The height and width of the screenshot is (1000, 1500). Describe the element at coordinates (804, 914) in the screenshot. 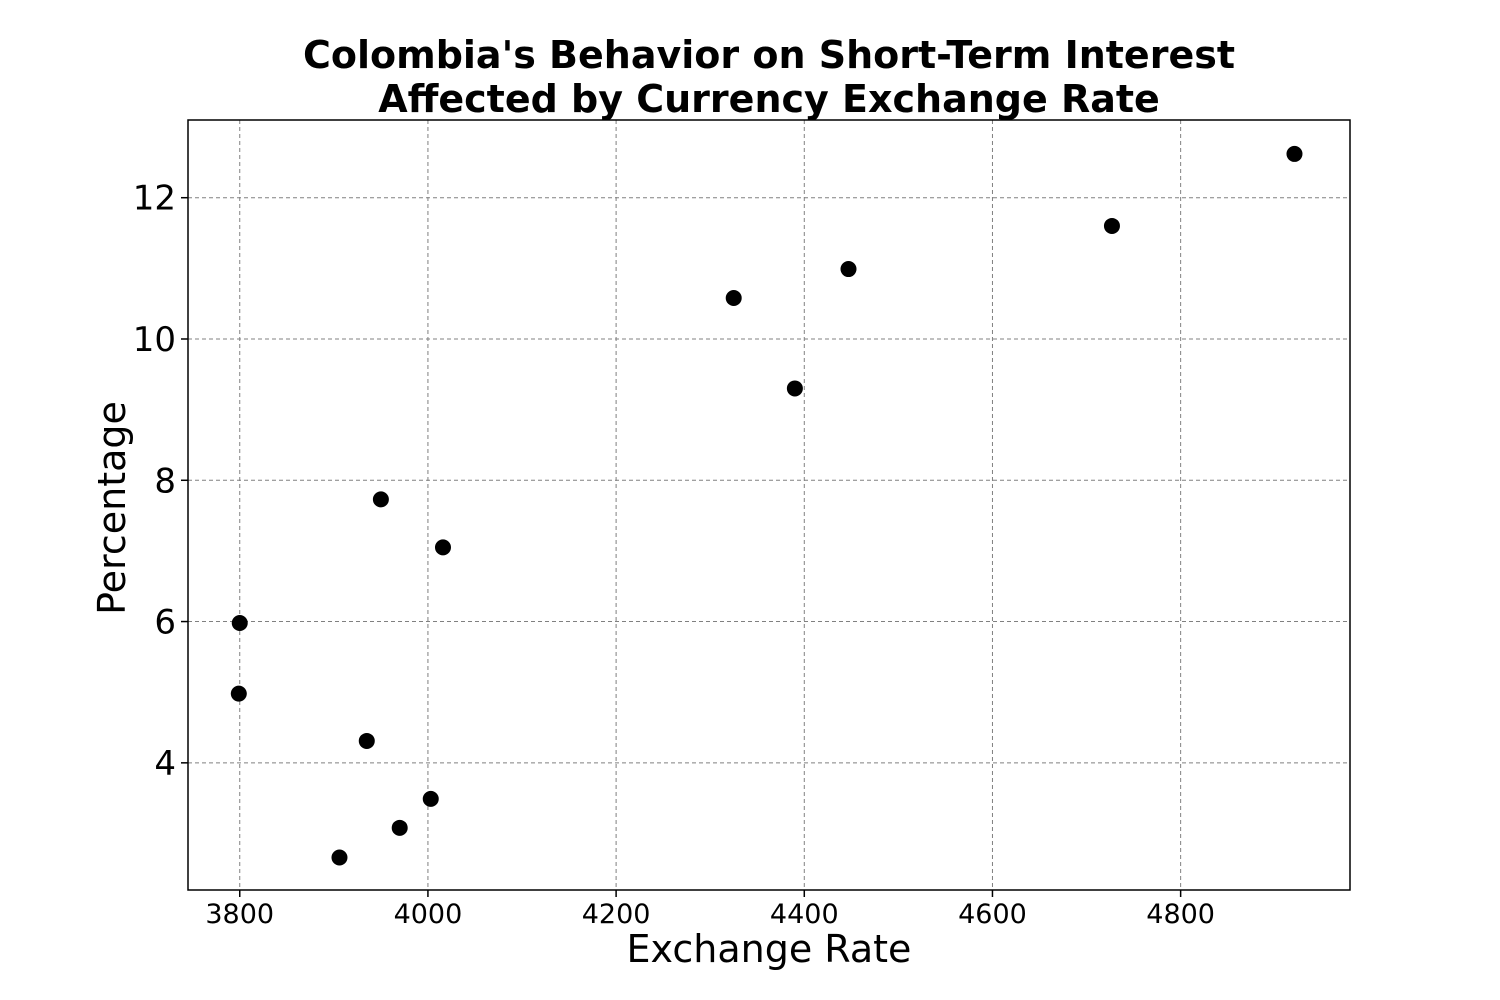

I see `x-tick-label: 4400` at that location.